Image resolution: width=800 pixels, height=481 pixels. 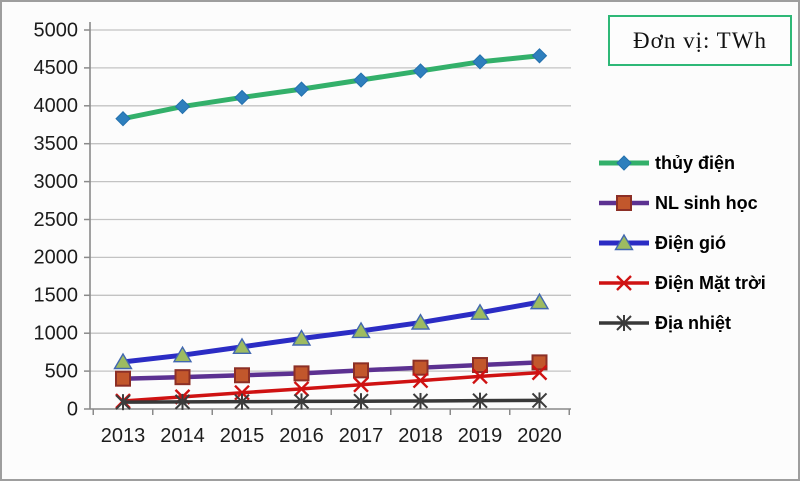 What do you see at coordinates (56, 106) in the screenshot?
I see `y-axis-label: 4000` at bounding box center [56, 106].